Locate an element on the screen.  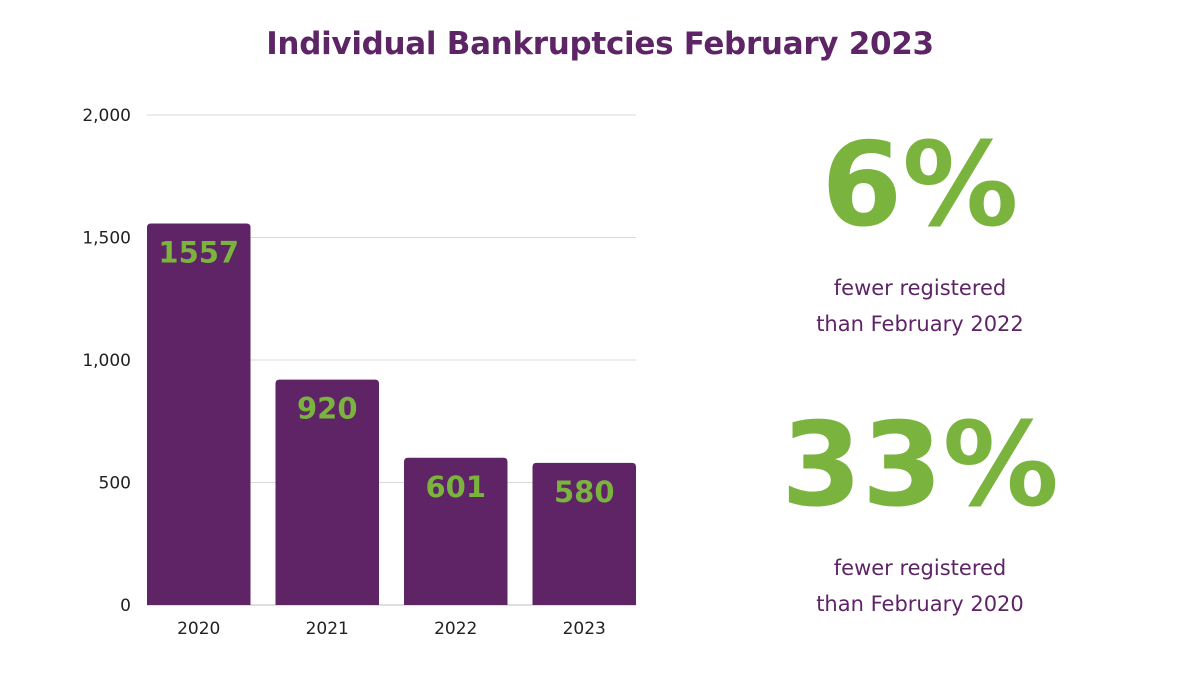
y-tick-label: 500 is located at coordinates (115, 484).